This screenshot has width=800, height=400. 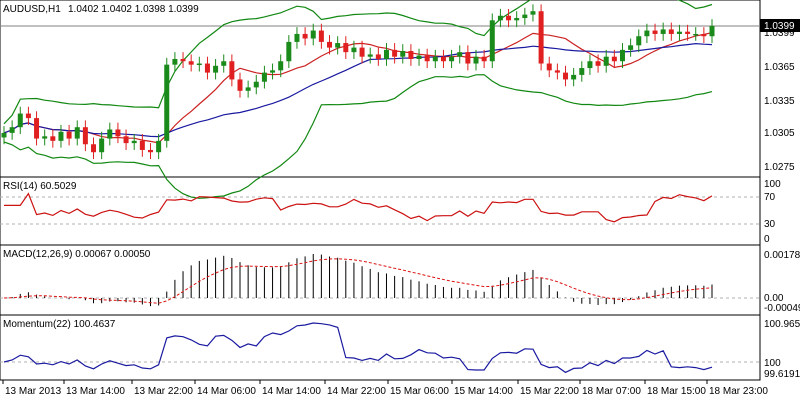 I want to click on momentum-level-min: 99.6191, so click(x=782, y=374).